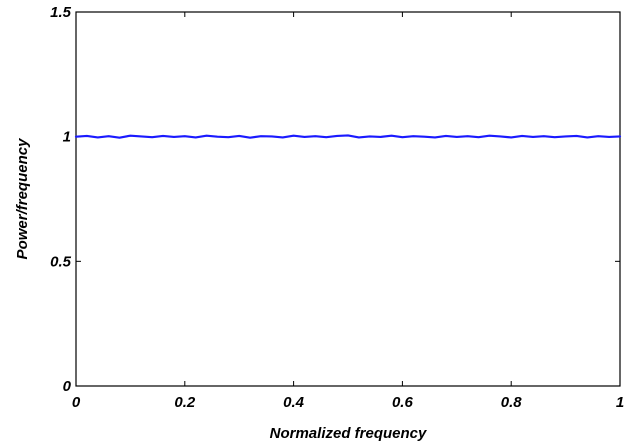 The width and height of the screenshot is (633, 443). Describe the element at coordinates (403, 402) in the screenshot. I see `x-tick-label: 0.6` at that location.